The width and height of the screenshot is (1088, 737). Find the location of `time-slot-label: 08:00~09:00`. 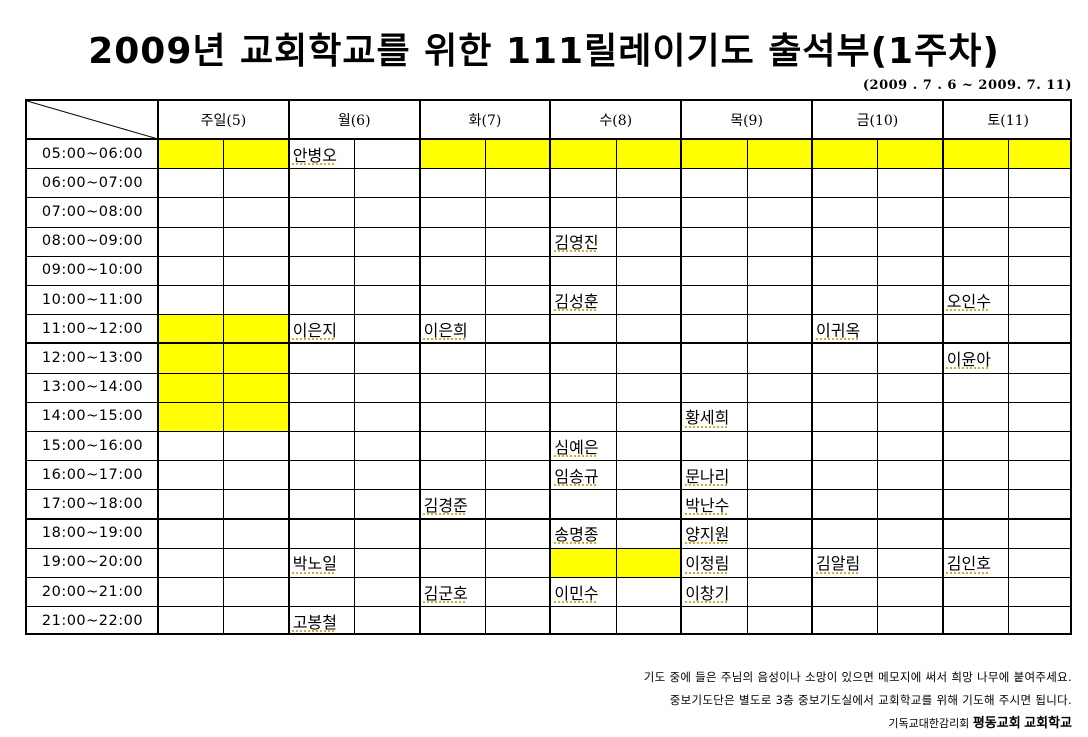

time-slot-label: 08:00~09:00 is located at coordinates (92, 241).